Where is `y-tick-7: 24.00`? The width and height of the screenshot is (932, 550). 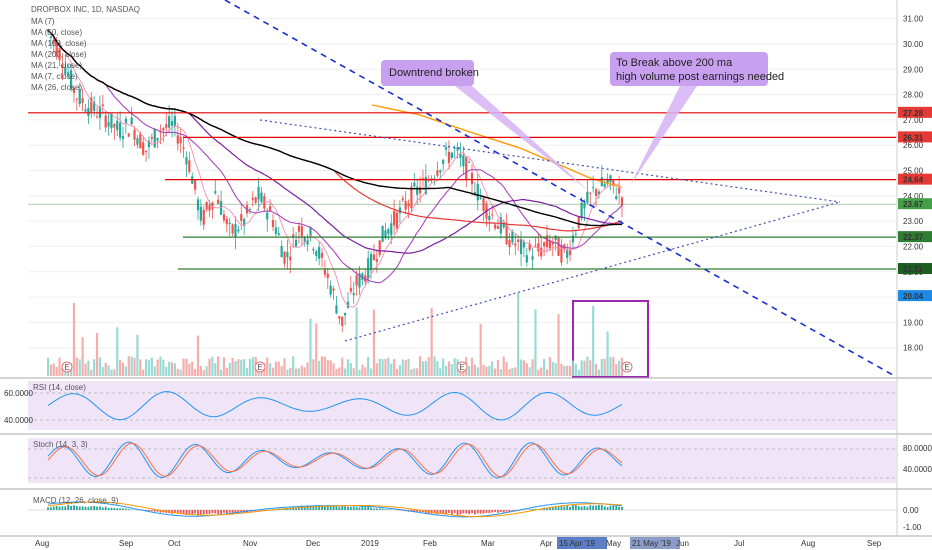 y-tick-7: 24.00 is located at coordinates (913, 196).